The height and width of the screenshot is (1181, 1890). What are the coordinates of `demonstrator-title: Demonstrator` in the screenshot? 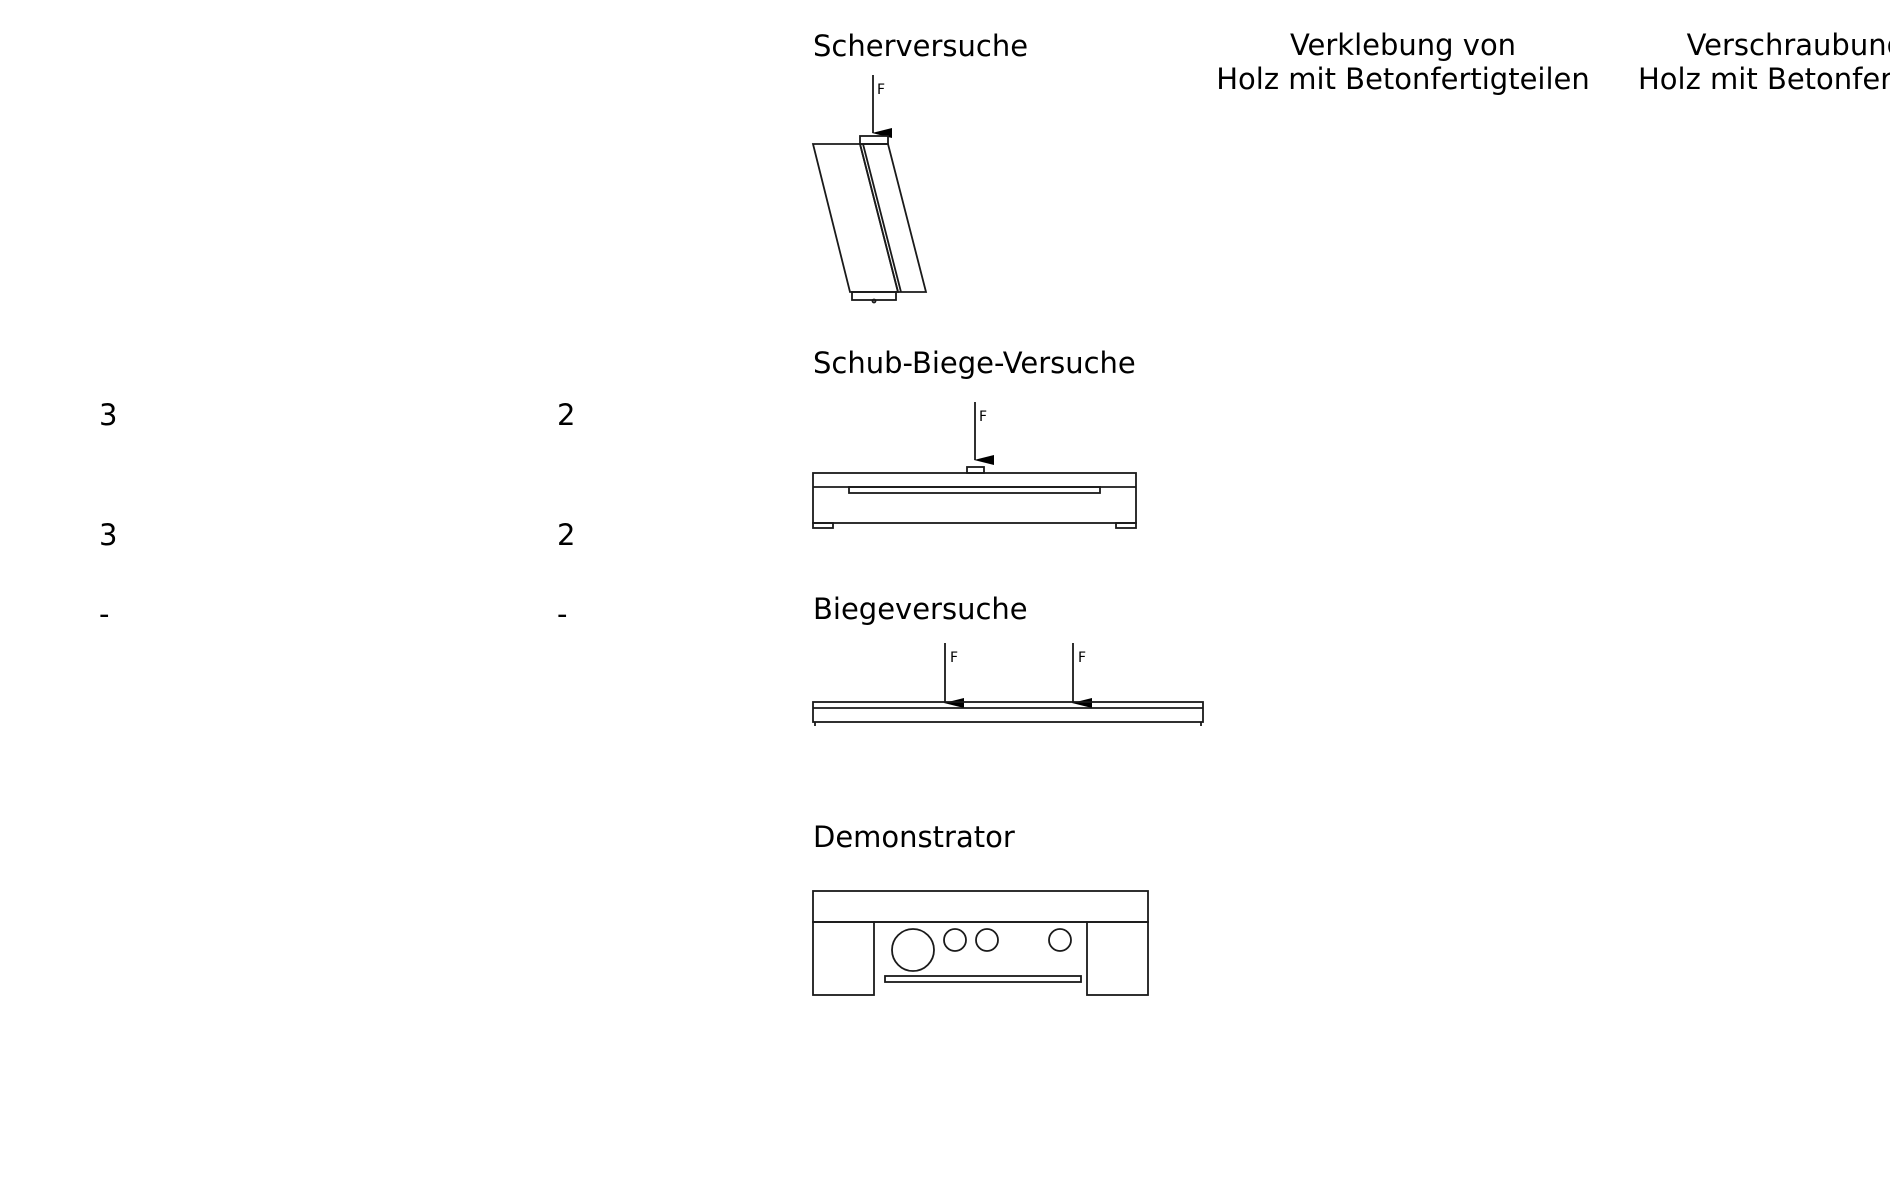 It's located at (914, 837).